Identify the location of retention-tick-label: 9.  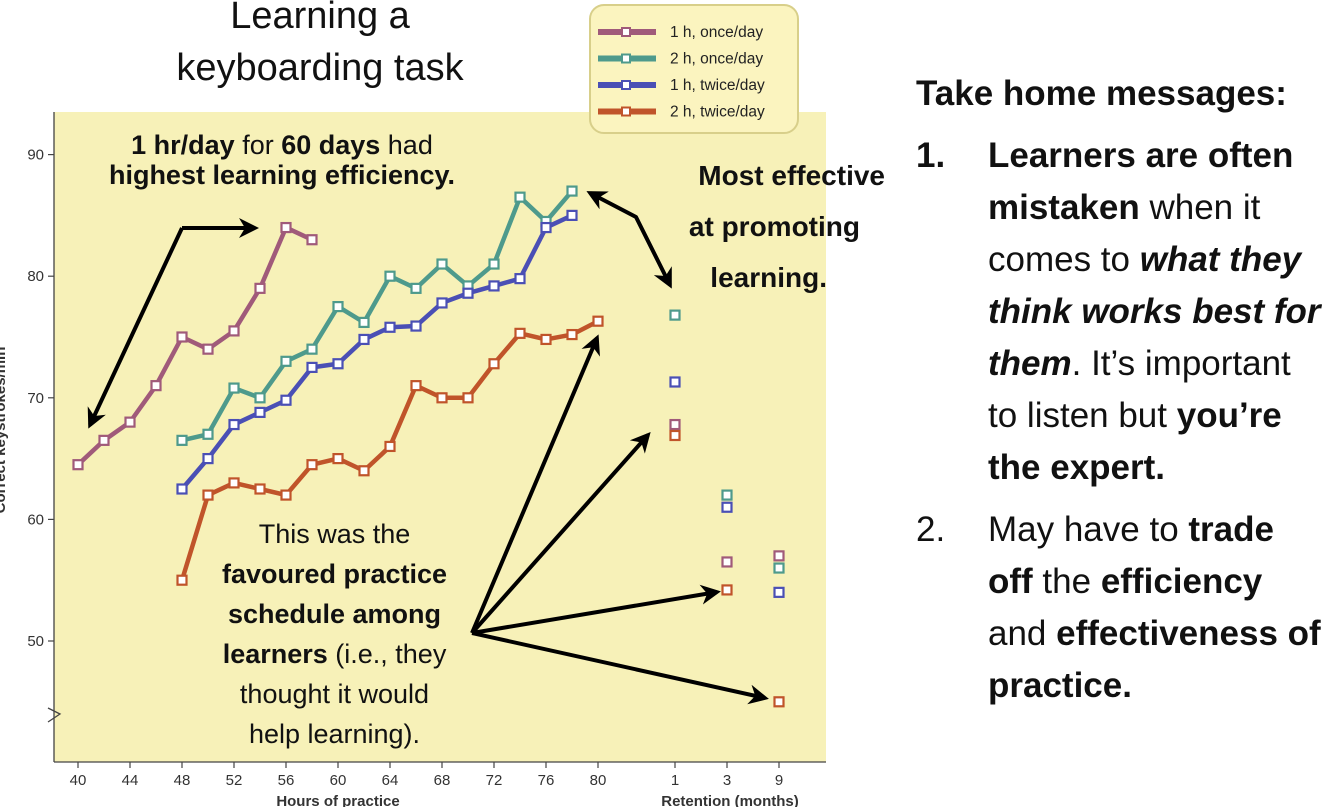
(779, 780).